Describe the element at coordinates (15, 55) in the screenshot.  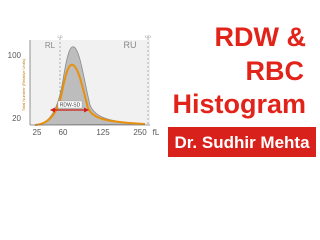
I see `y-label: 100` at that location.